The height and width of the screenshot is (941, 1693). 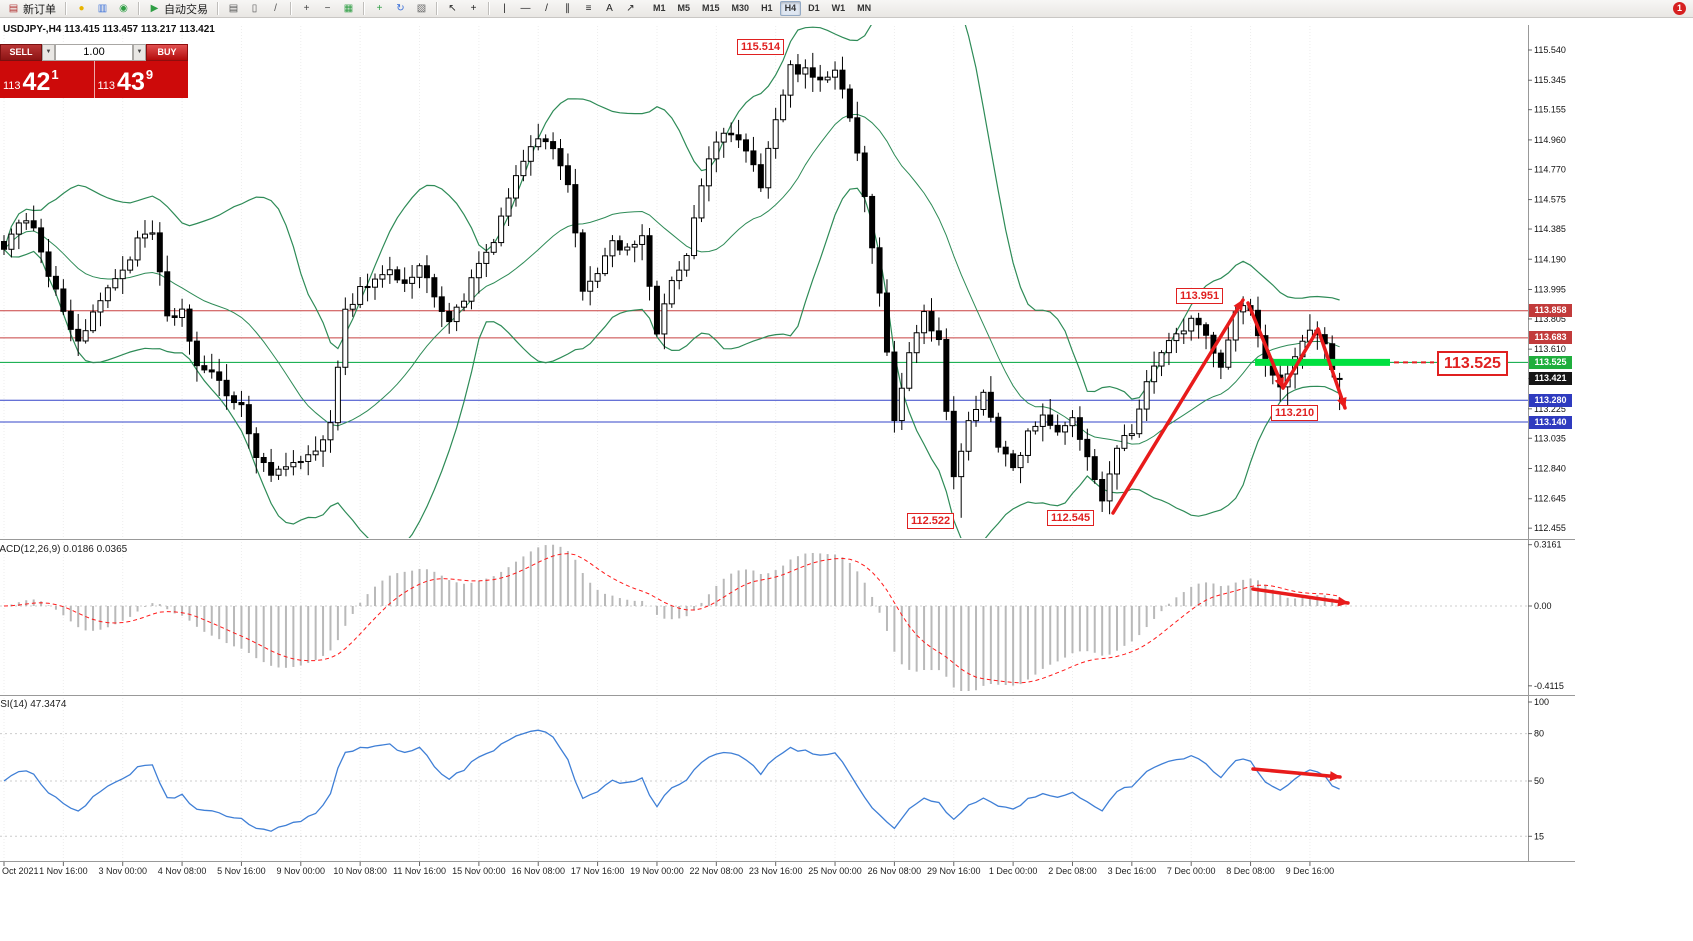 I want to click on svg-text: 23 Nov 16:00, so click(x=776, y=871).